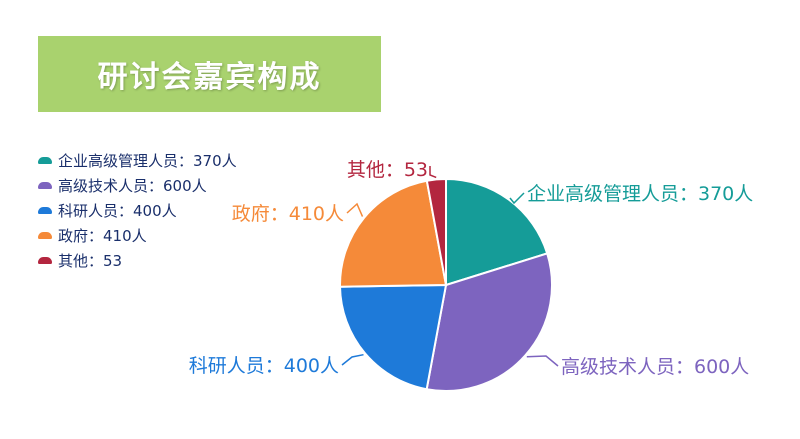 The height and width of the screenshot is (439, 800). I want to click on legend-item: 高级技术人员：600人, so click(137, 185).